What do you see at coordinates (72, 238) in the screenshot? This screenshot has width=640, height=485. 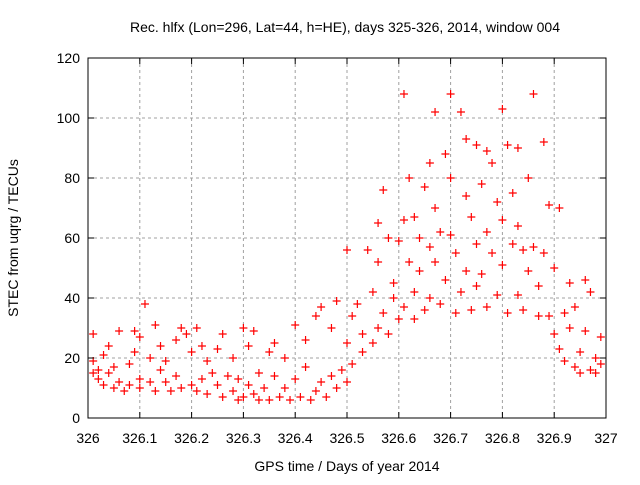 I see `y-tick-label: 60` at bounding box center [72, 238].